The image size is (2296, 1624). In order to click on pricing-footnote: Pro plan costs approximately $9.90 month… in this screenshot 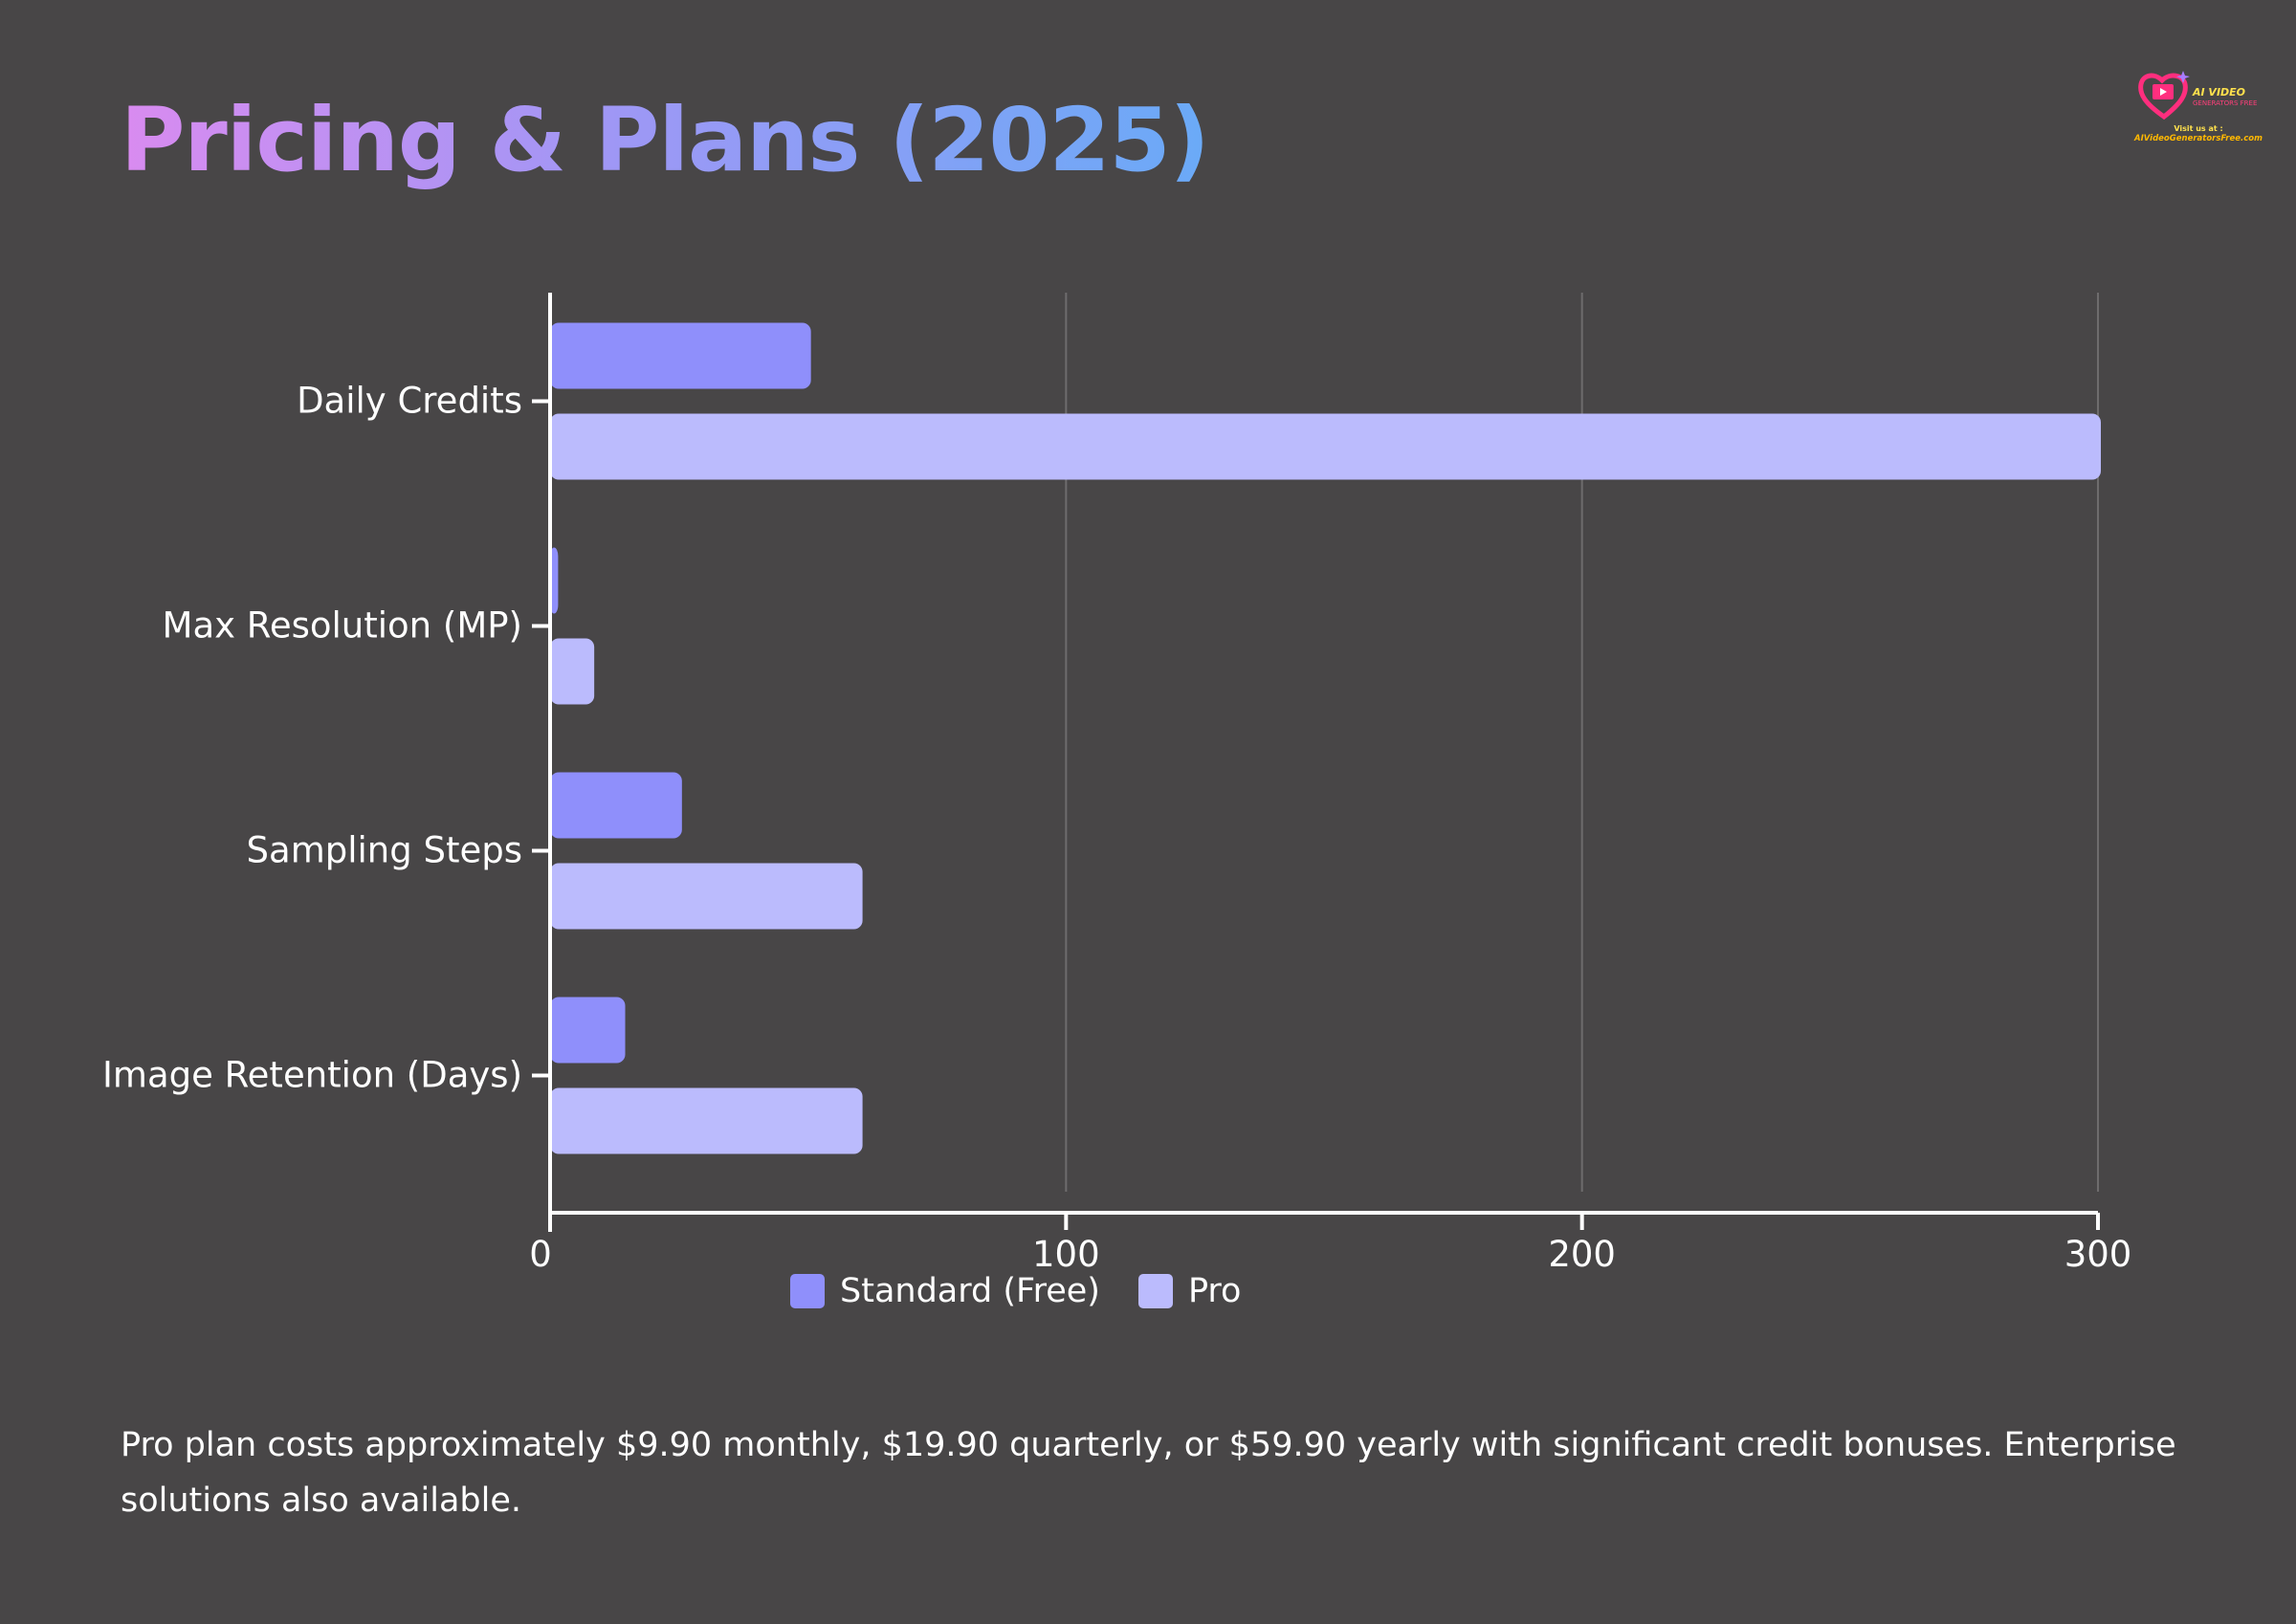, I will do `click(1149, 1473)`.